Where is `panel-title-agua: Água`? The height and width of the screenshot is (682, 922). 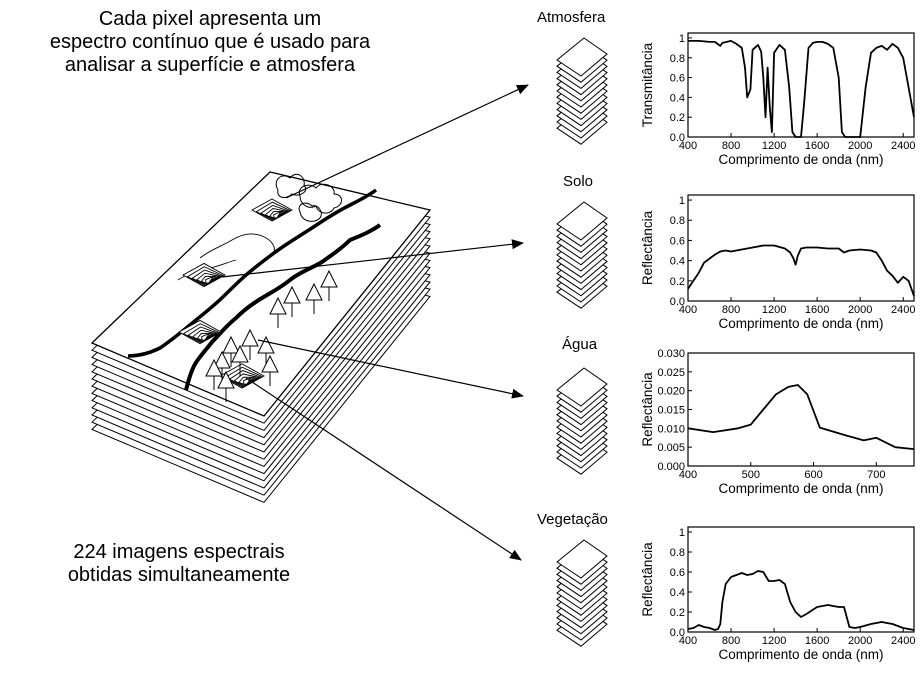
panel-title-agua: Água is located at coordinates (580, 344).